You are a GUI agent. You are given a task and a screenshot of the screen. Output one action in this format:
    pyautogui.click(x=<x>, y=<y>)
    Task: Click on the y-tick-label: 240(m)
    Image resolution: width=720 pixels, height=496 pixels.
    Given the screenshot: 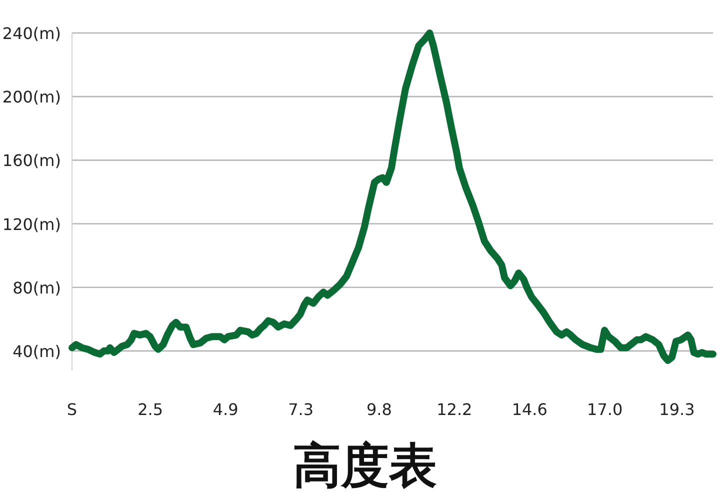 What is the action you would take?
    pyautogui.click(x=31, y=33)
    